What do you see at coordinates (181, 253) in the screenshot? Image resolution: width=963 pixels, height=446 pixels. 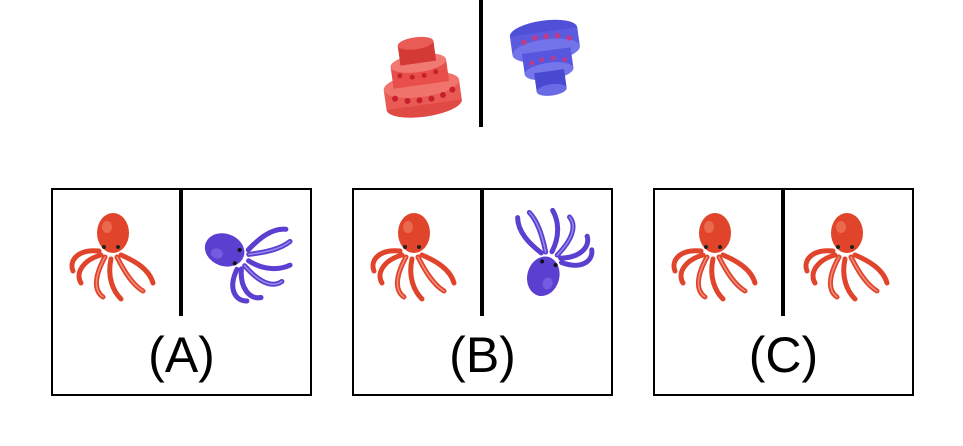 I see `option-a-divider` at bounding box center [181, 253].